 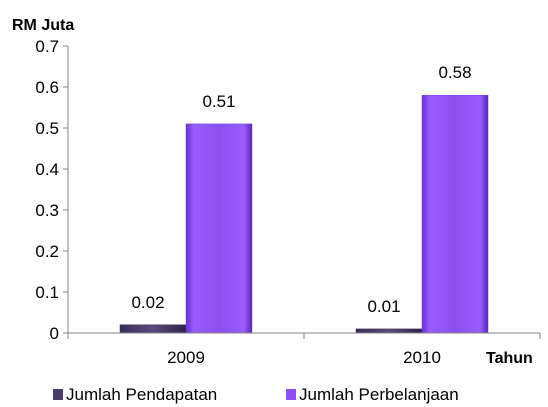 What do you see at coordinates (51, 190) in the screenshot?
I see `y-axis: 0 0.1 0.2 0.3 0.4 0.5 0.6 0.7` at bounding box center [51, 190].